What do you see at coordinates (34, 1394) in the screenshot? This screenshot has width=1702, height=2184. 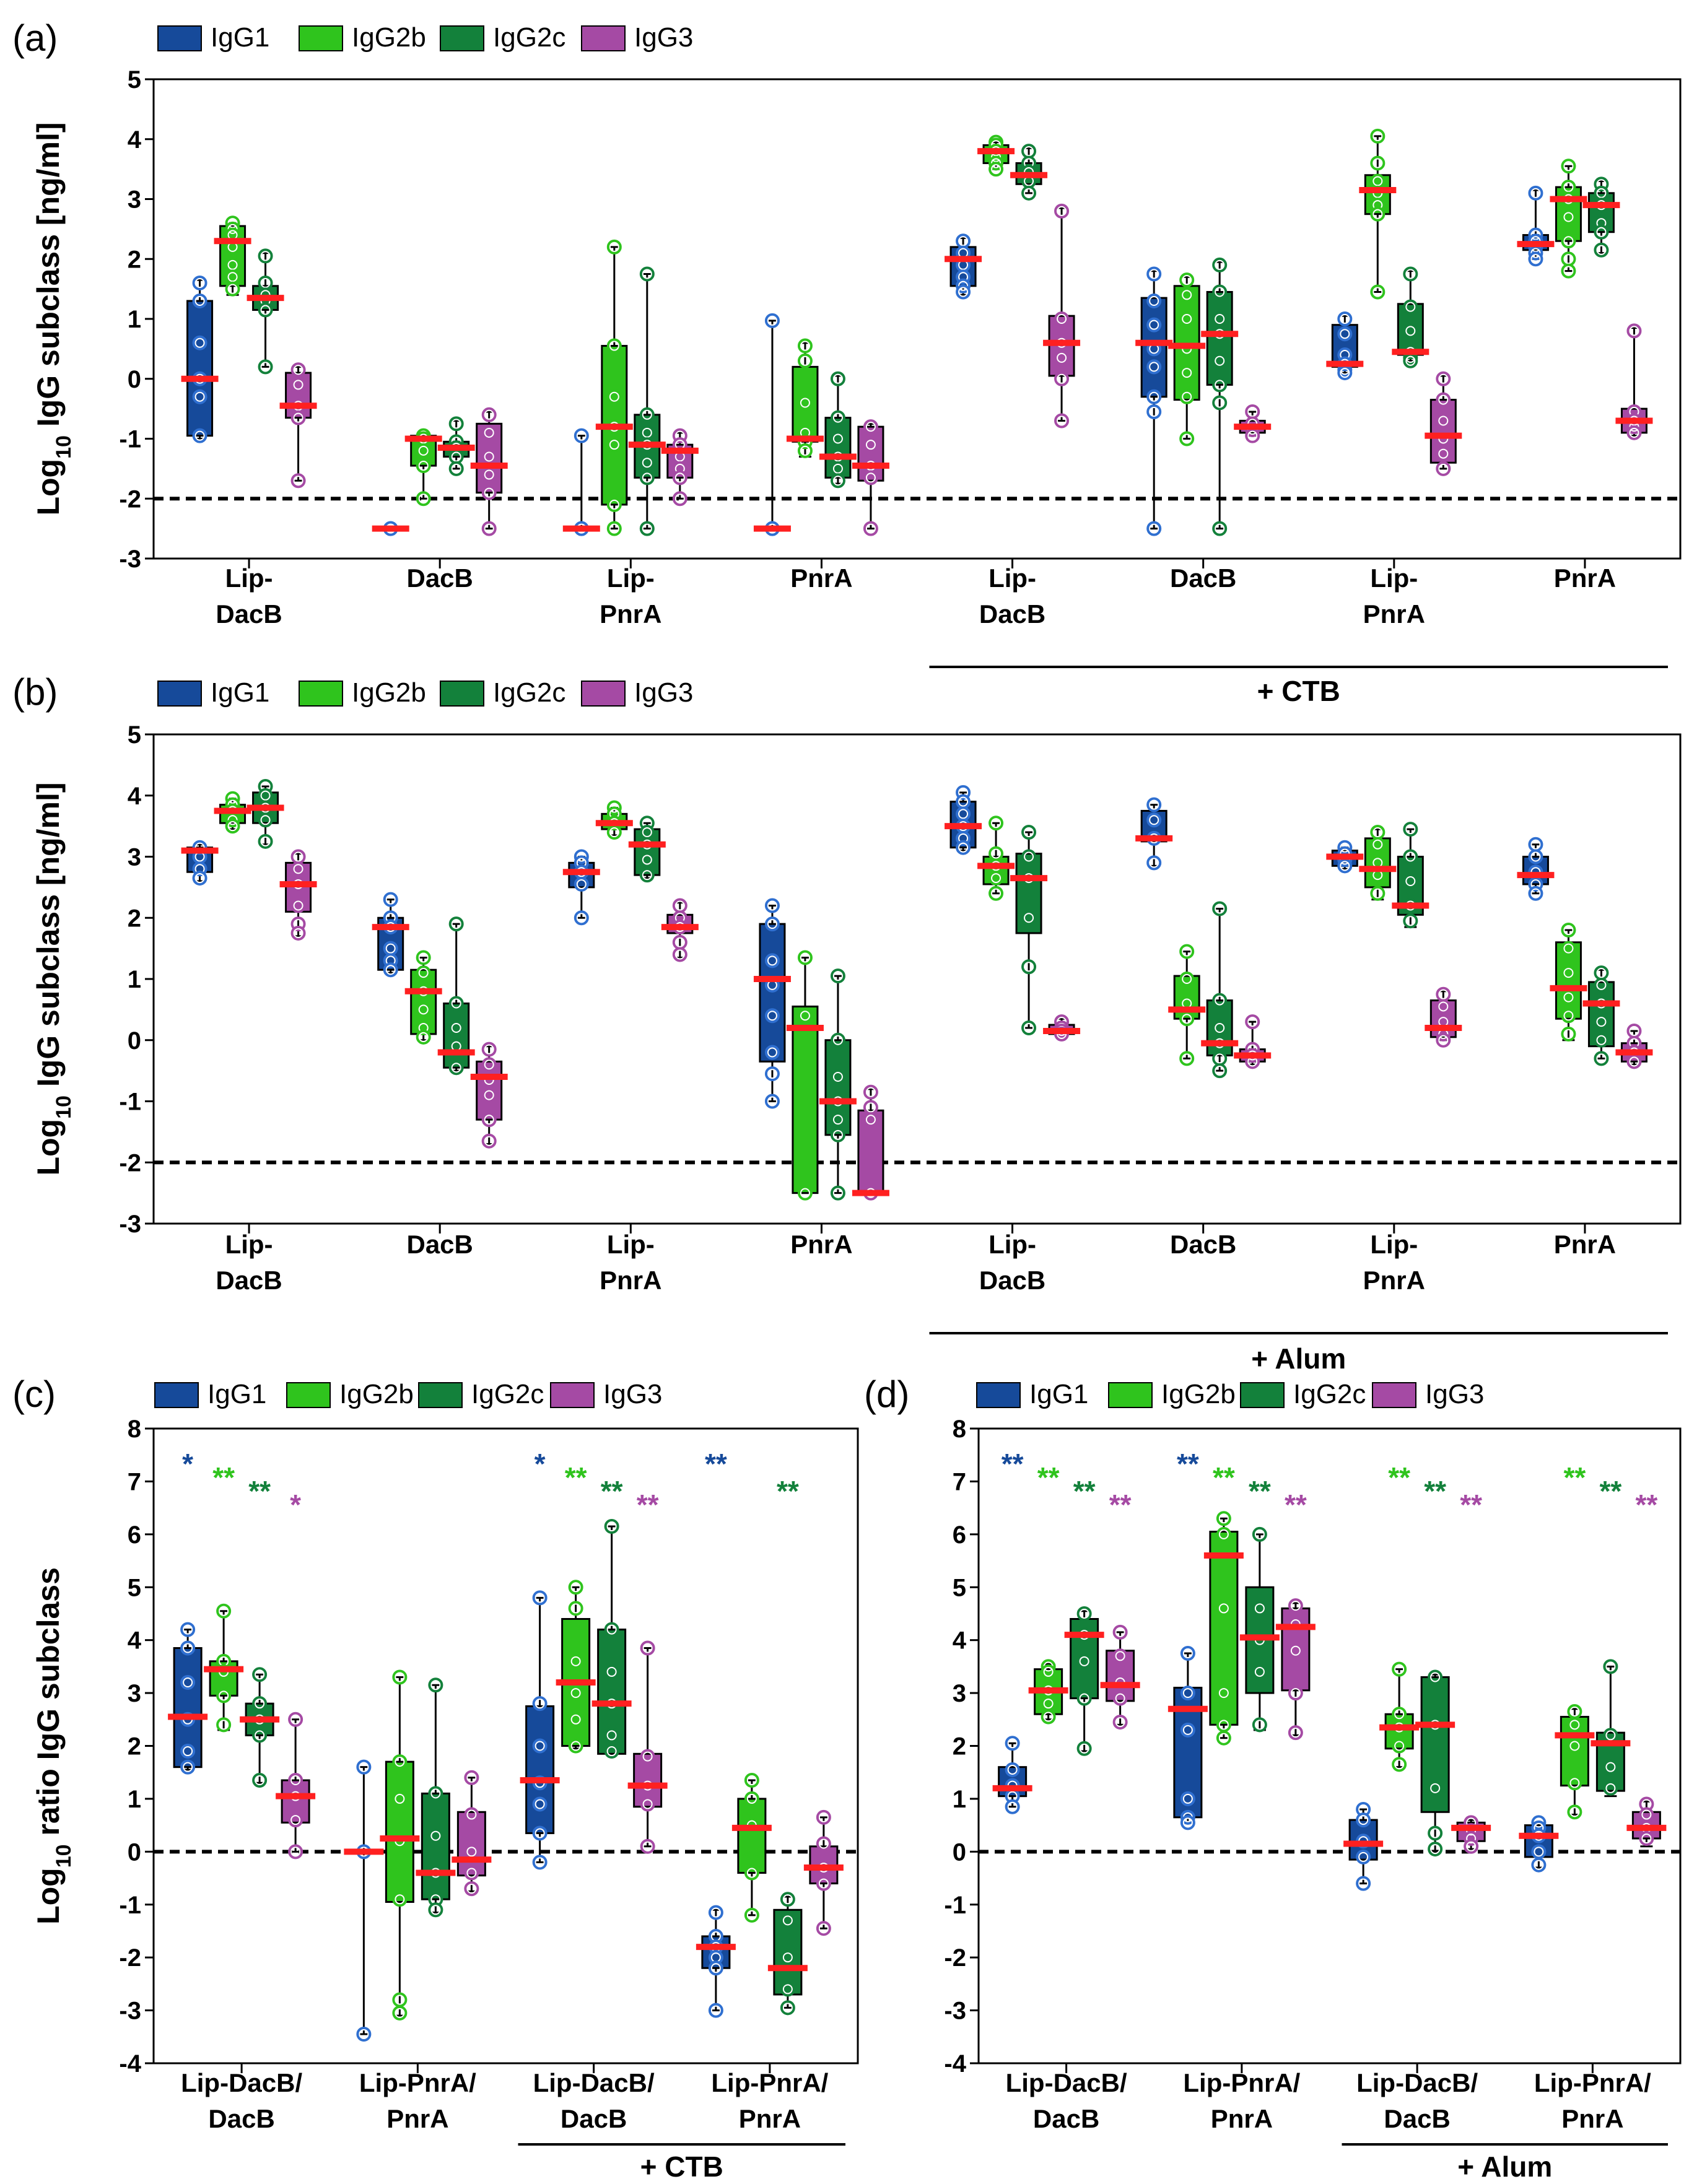 I see `panel-label: (c)` at bounding box center [34, 1394].